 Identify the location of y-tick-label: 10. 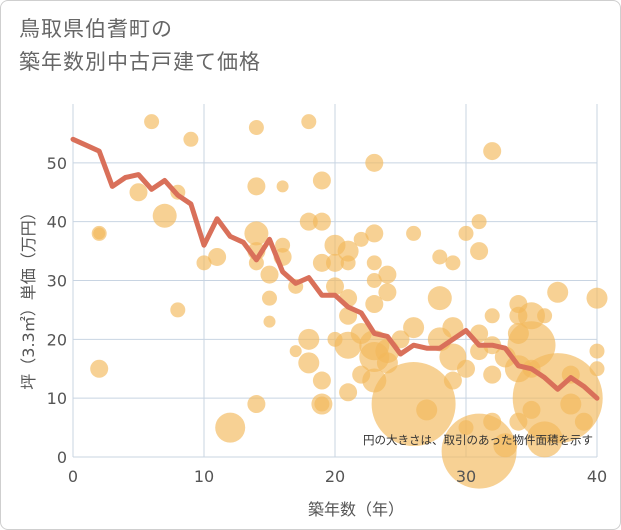
(57, 398).